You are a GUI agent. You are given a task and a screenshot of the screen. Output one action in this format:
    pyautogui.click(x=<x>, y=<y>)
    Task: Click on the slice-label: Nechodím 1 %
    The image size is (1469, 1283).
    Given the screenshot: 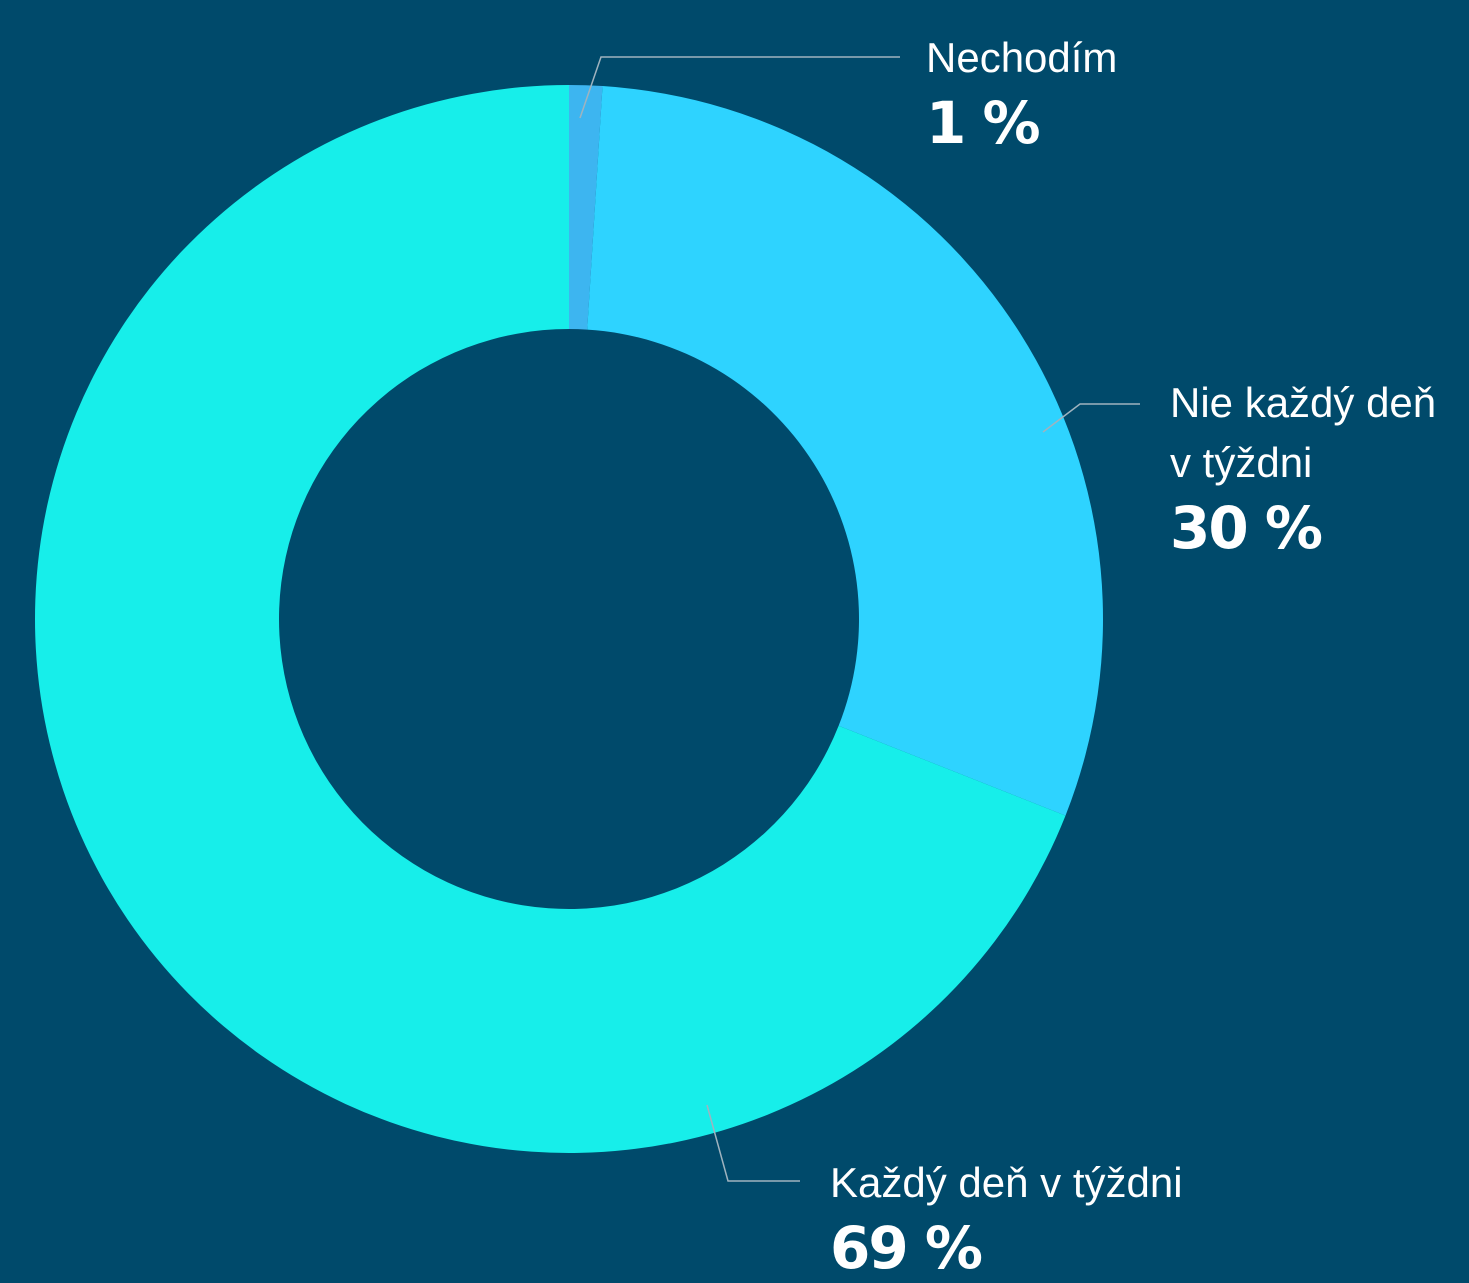 What is the action you would take?
    pyautogui.click(x=1126, y=93)
    